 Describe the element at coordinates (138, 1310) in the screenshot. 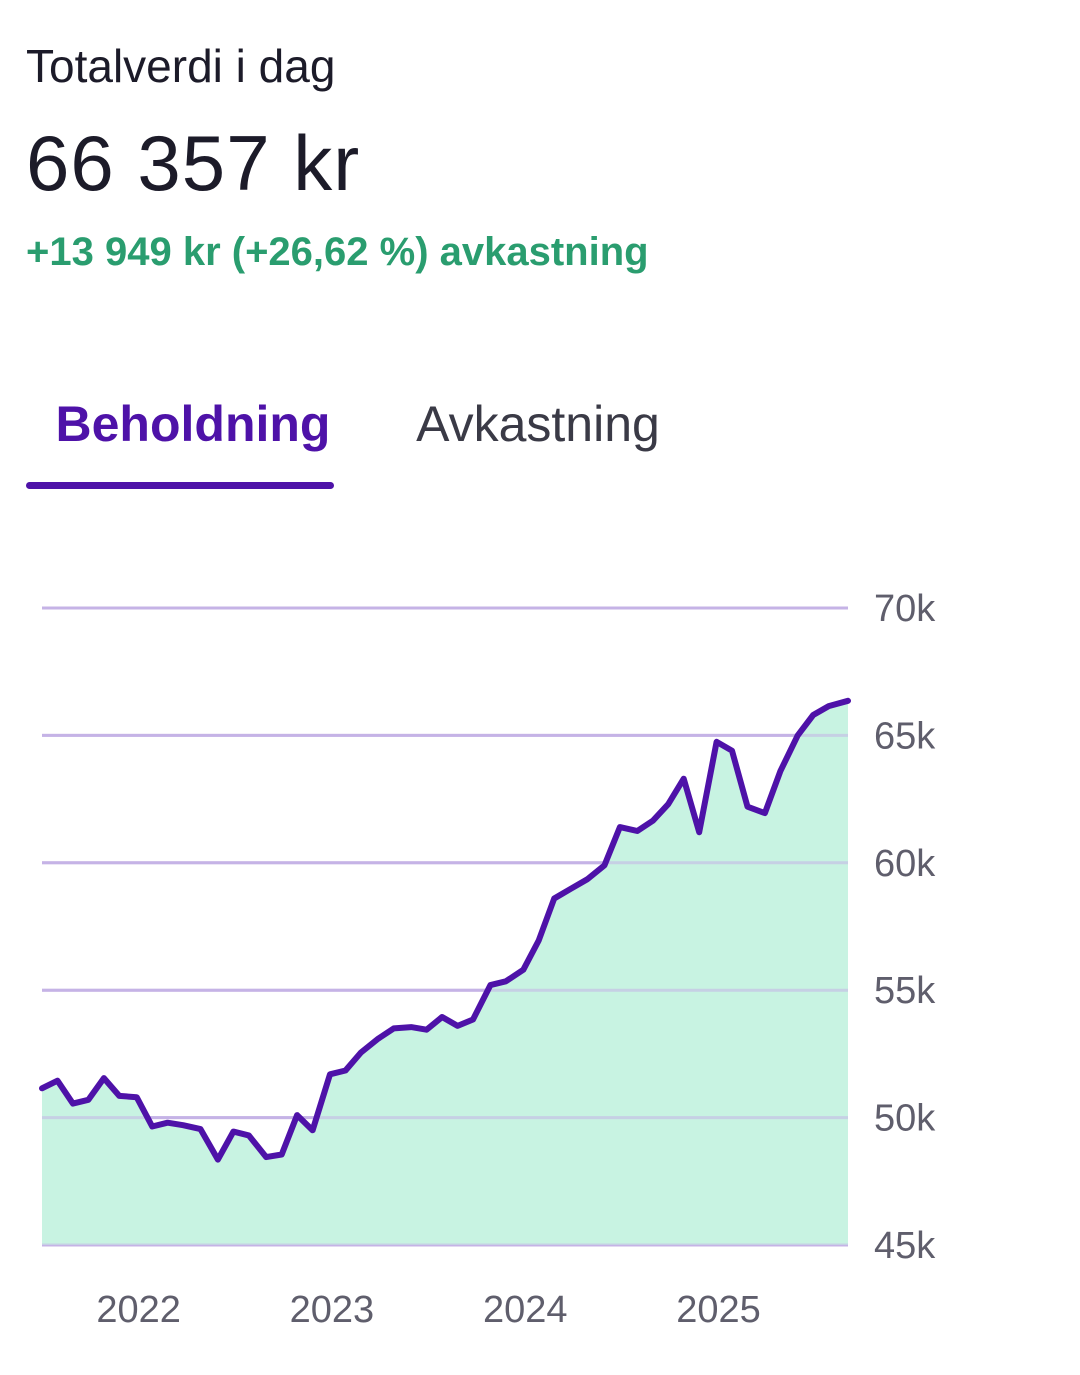

I see `x-tick-label: 2022` at that location.